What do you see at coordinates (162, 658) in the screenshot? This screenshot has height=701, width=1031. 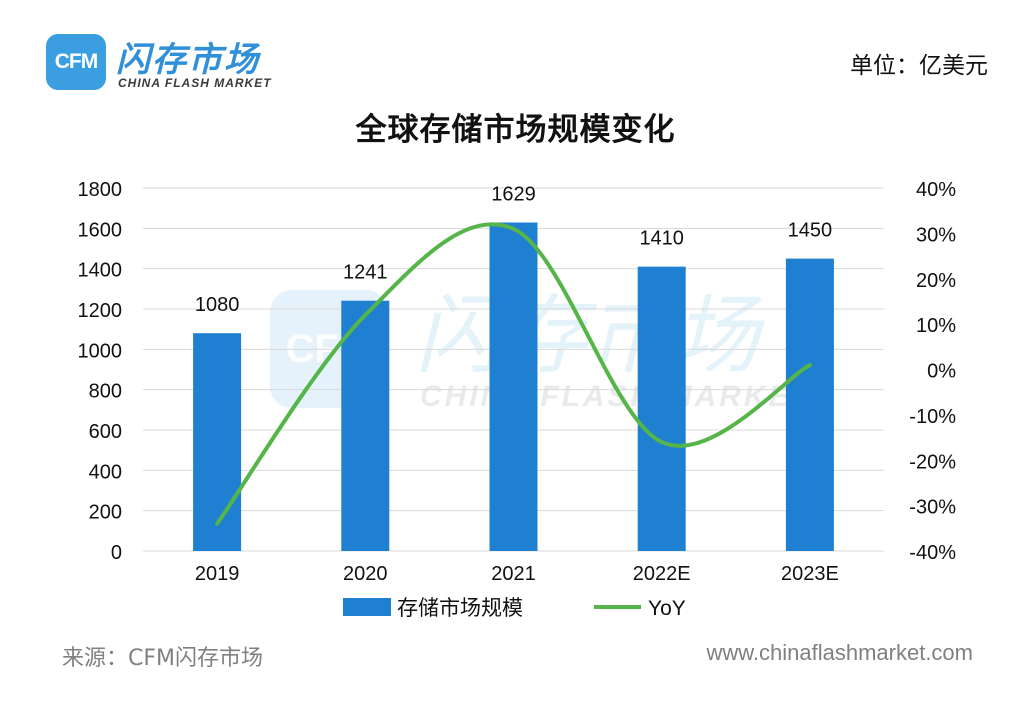 I see `source-label: 来源：CFM闪存市场` at bounding box center [162, 658].